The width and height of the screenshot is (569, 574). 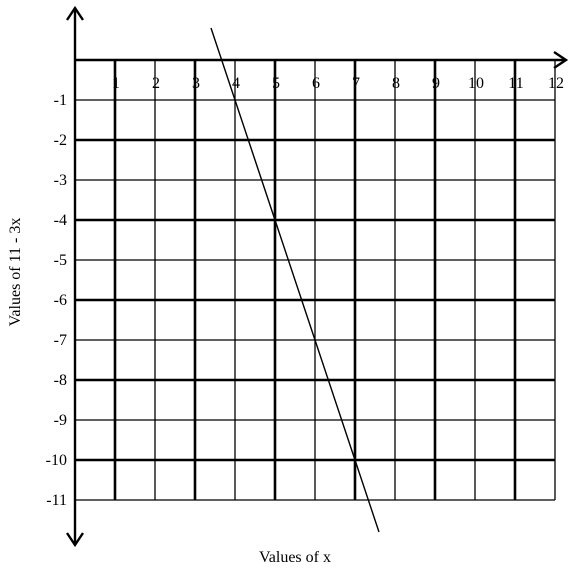 I want to click on x-tick-label: 9, so click(x=436, y=83).